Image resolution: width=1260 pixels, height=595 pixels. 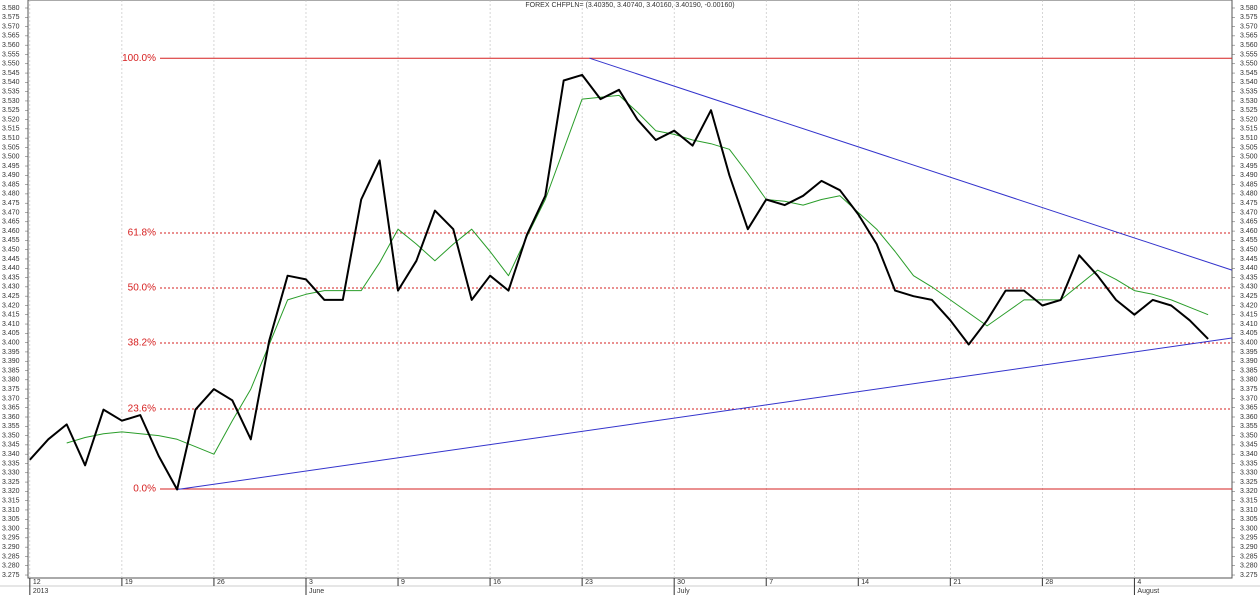 What do you see at coordinates (37, 582) in the screenshot?
I see `x-tick-label: 12` at bounding box center [37, 582].